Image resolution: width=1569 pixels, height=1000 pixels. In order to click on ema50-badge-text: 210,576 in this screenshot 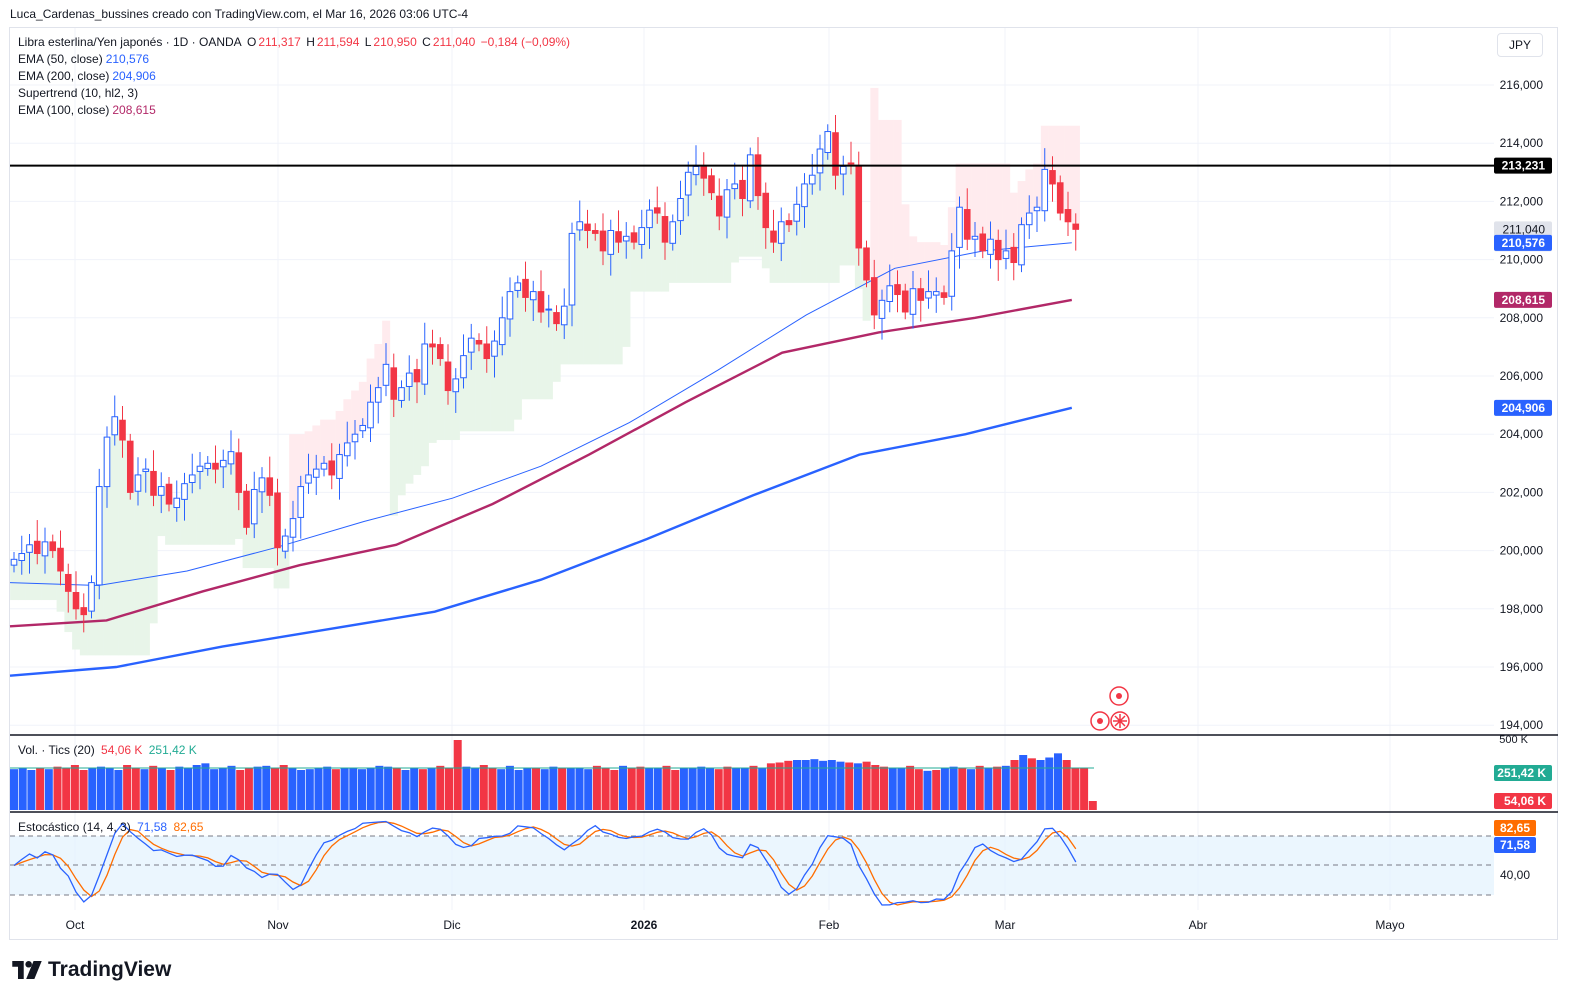, I will do `click(1524, 243)`.